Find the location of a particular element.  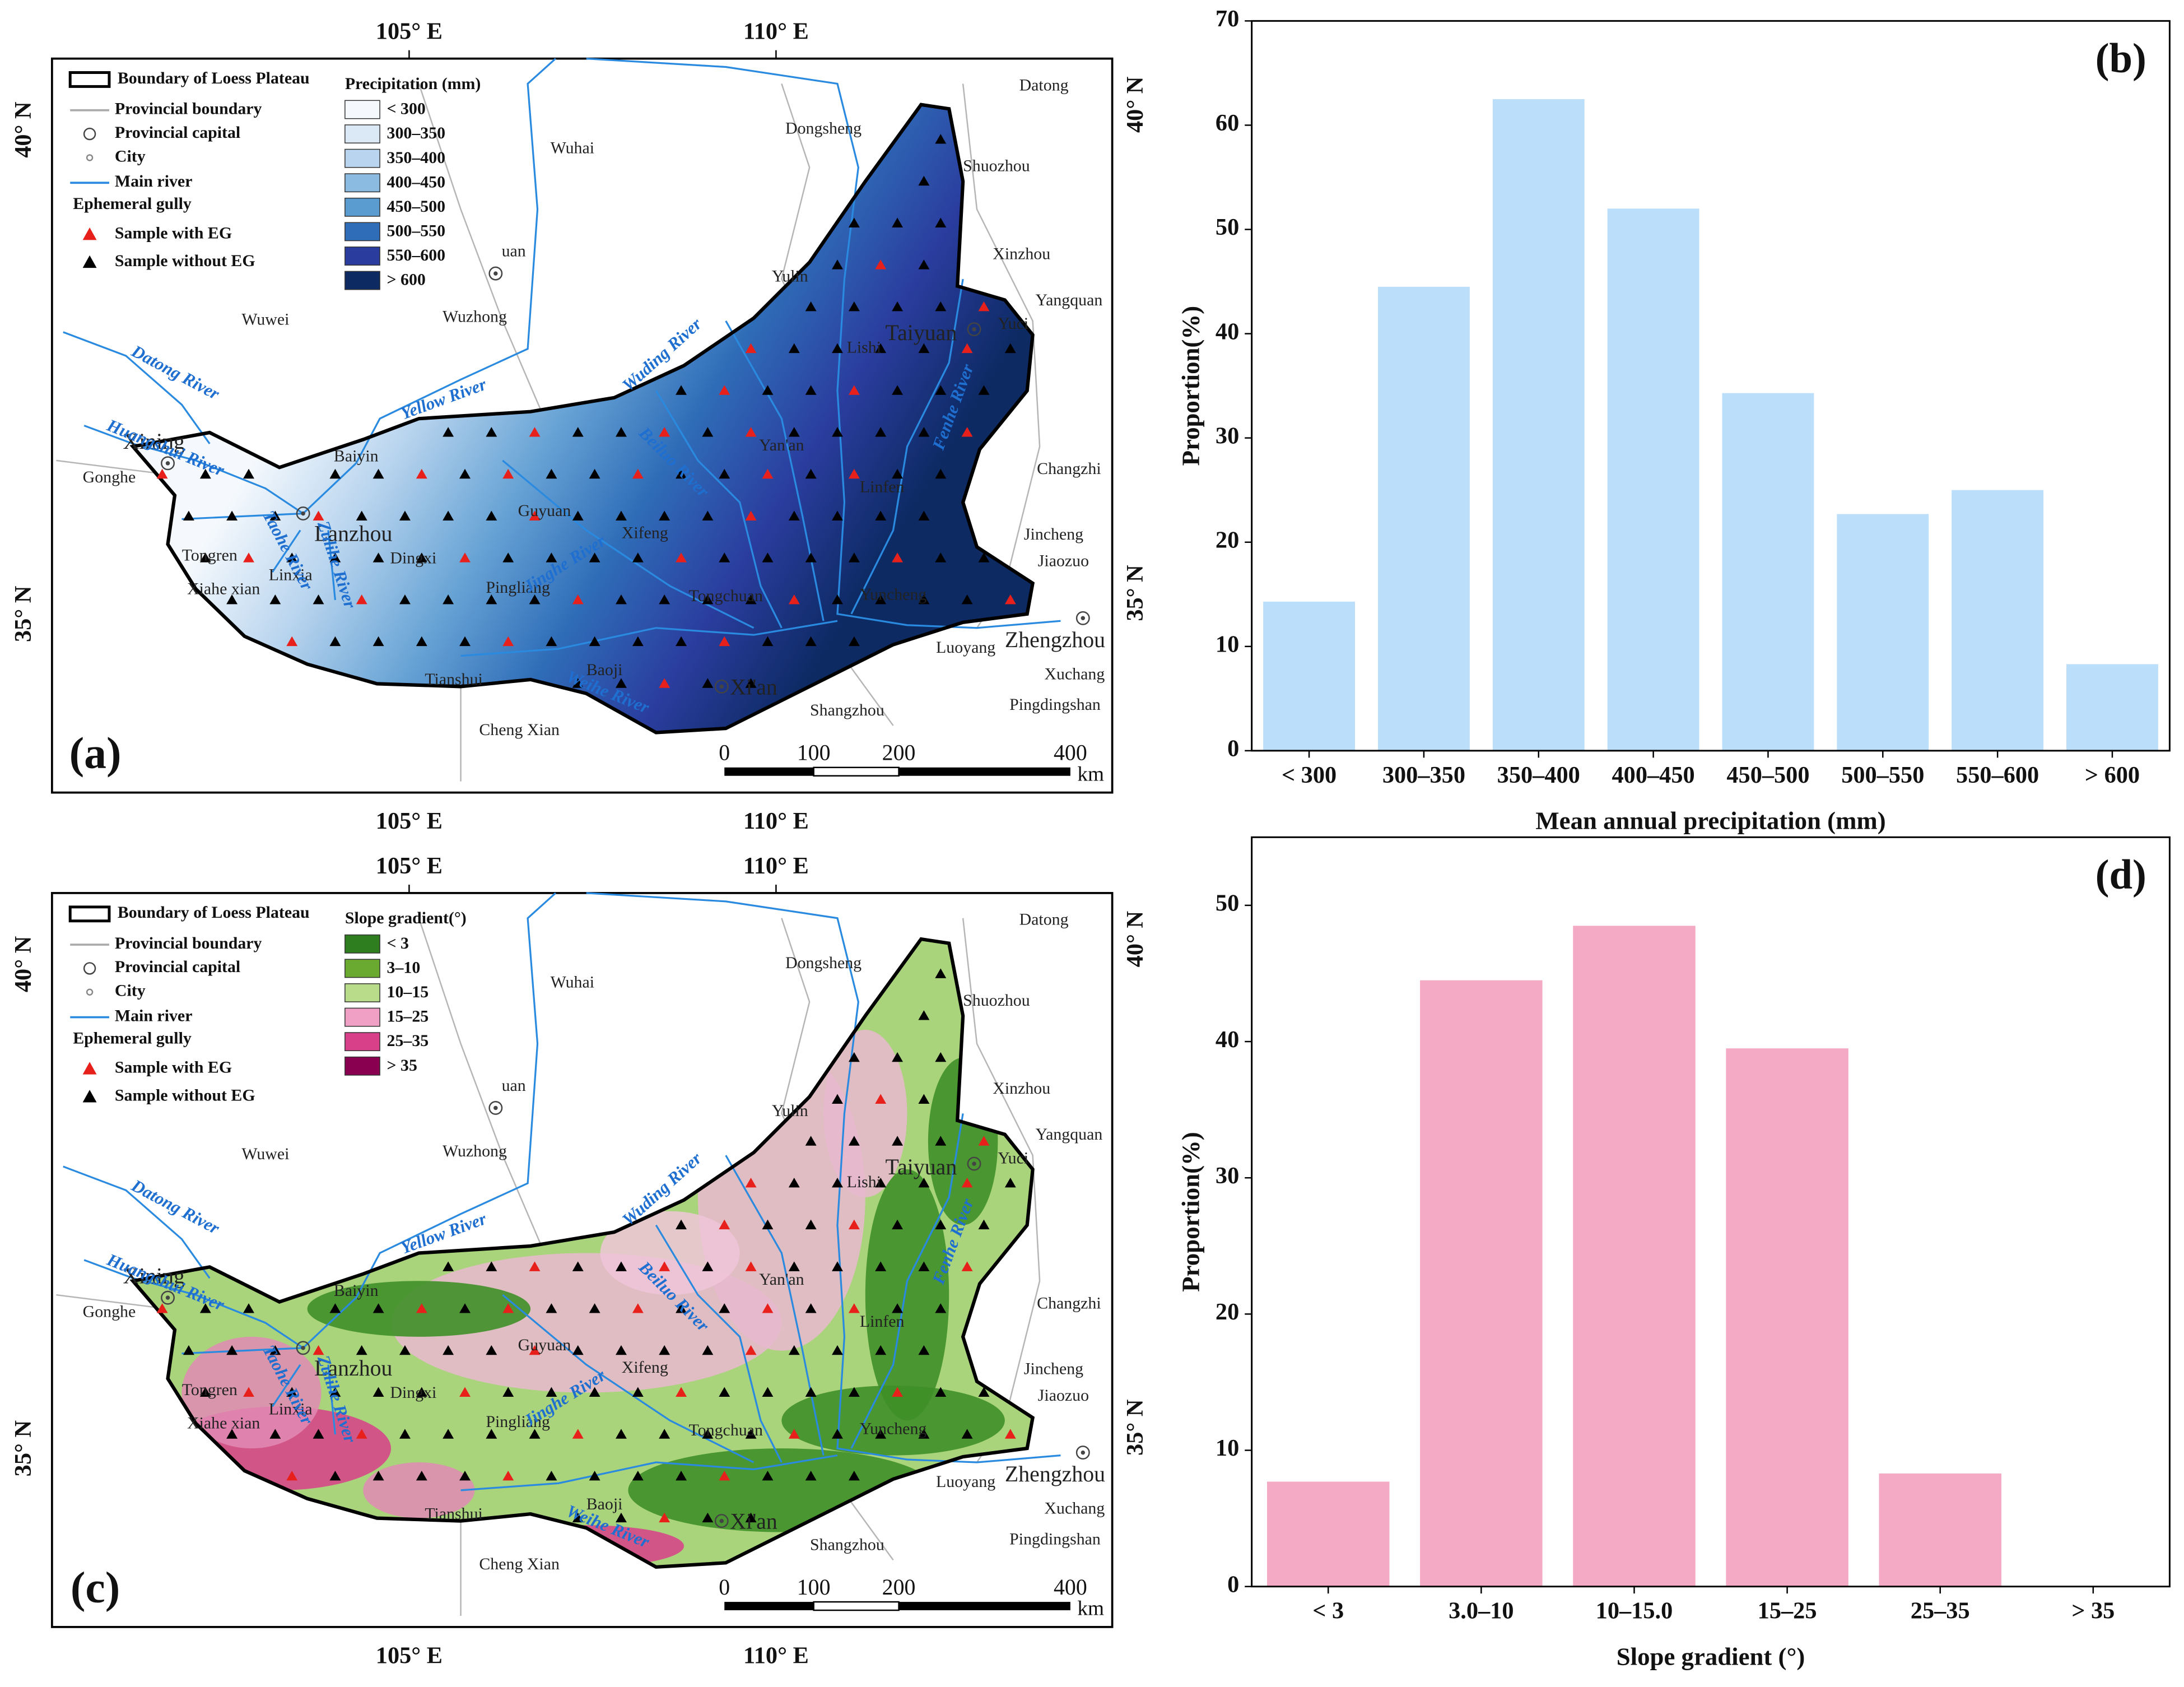

city-label: Wuhai is located at coordinates (573, 147).